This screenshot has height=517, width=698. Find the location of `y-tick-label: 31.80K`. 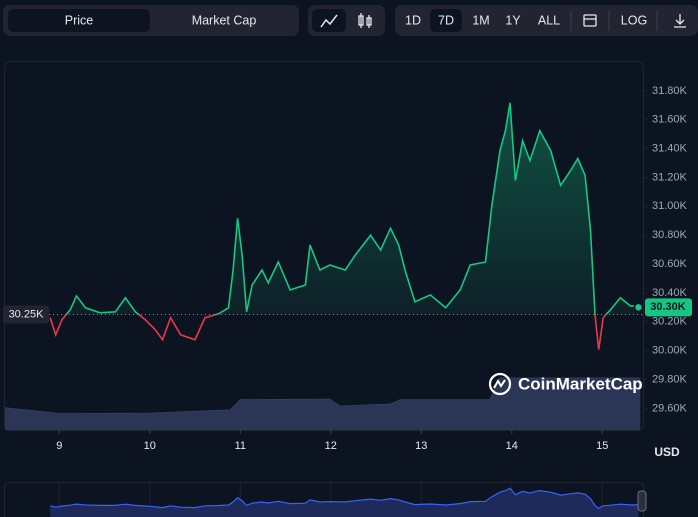

y-tick-label: 31.80K is located at coordinates (670, 91).